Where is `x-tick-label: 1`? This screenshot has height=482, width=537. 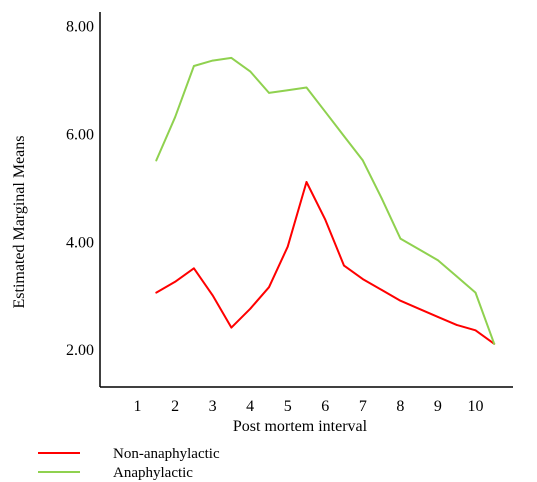 x-tick-label: 1 is located at coordinates (138, 406).